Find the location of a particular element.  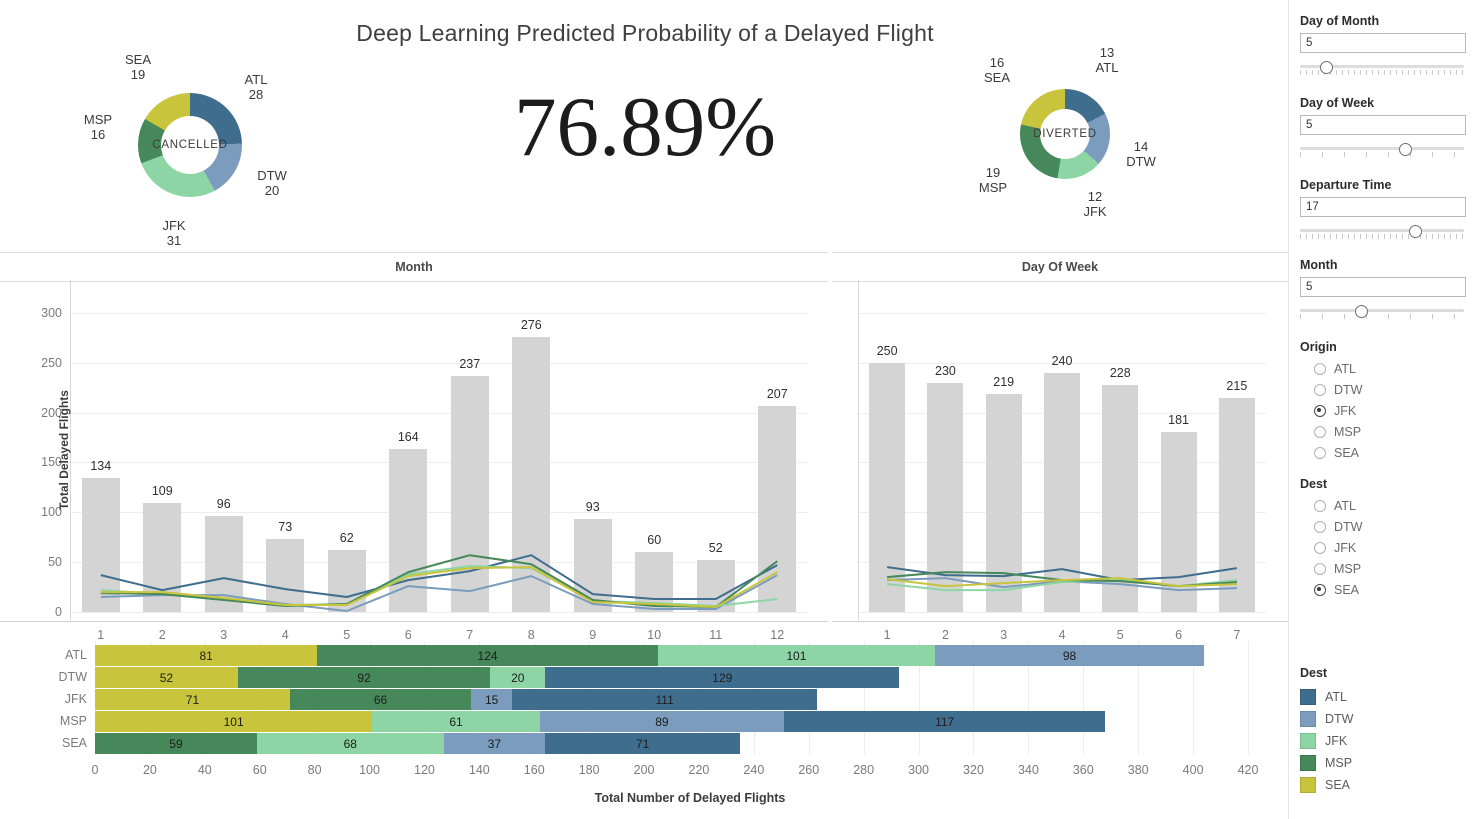

stacked-segment-atl: 71 is located at coordinates (643, 743).